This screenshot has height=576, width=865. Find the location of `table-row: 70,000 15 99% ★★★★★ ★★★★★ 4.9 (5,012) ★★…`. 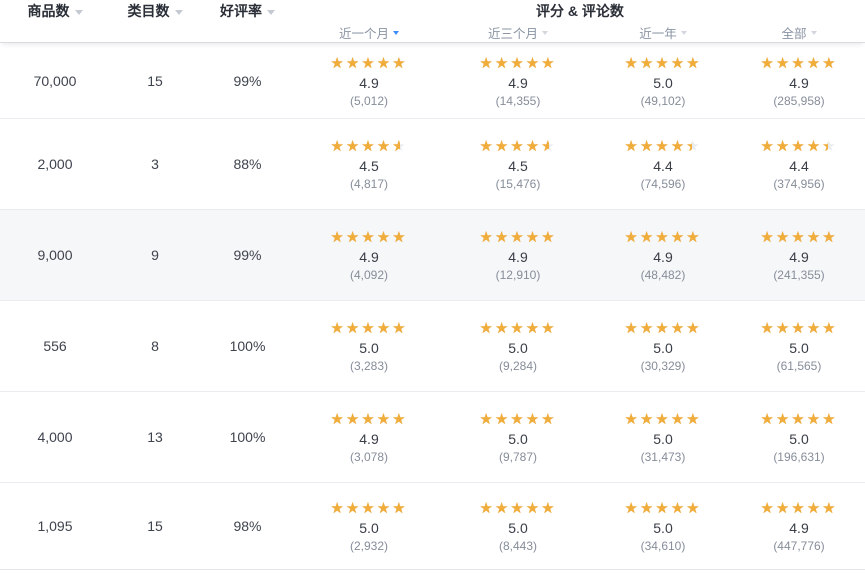

table-row: 70,000 15 99% ★★★★★ ★★★★★ 4.9 (5,012) ★★… is located at coordinates (432, 81).